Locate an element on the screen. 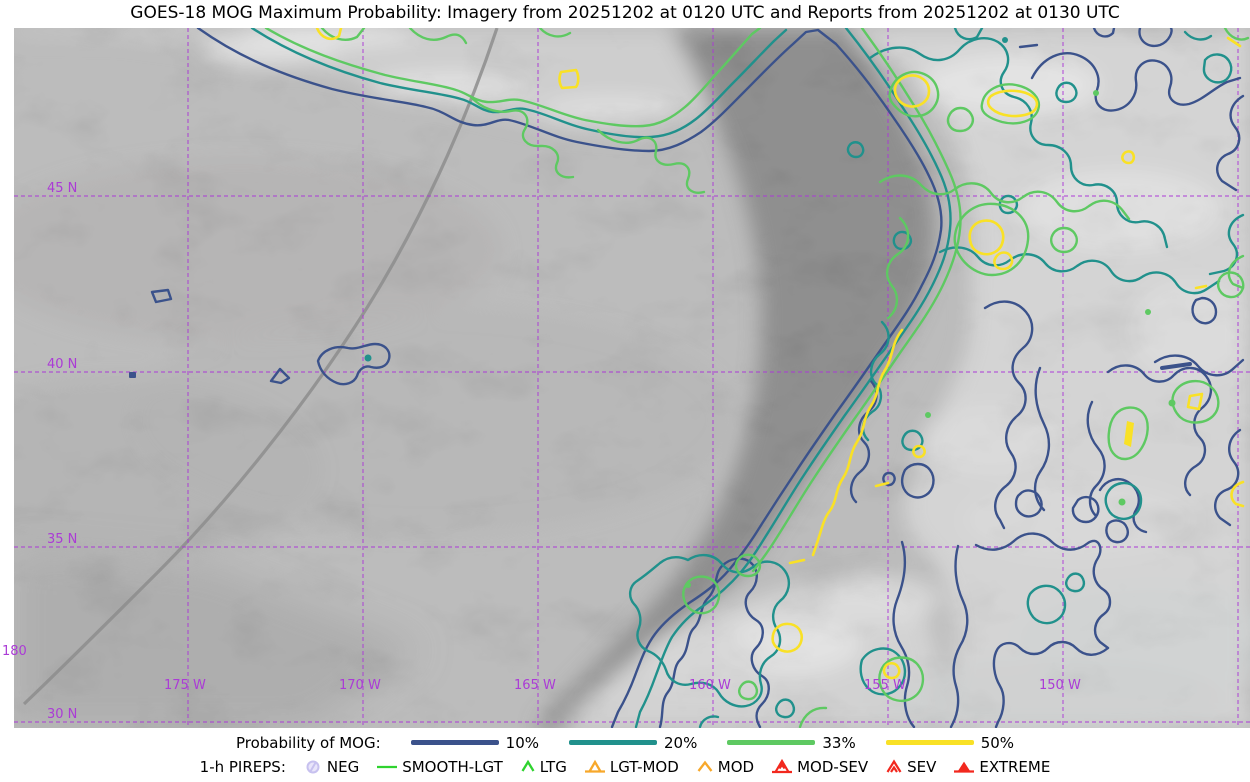 This screenshot has height=782, width=1250. legend-label-20pct: 20% is located at coordinates (681, 742).